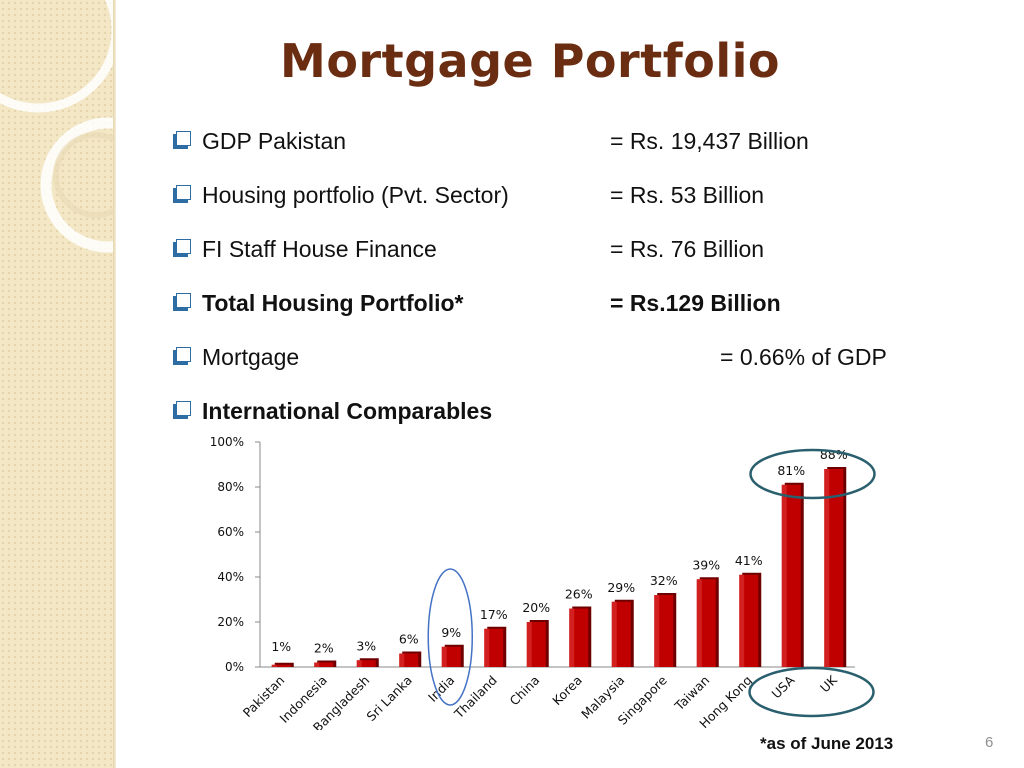  I want to click on x-tick-label: Sri Lanka, so click(388, 698).